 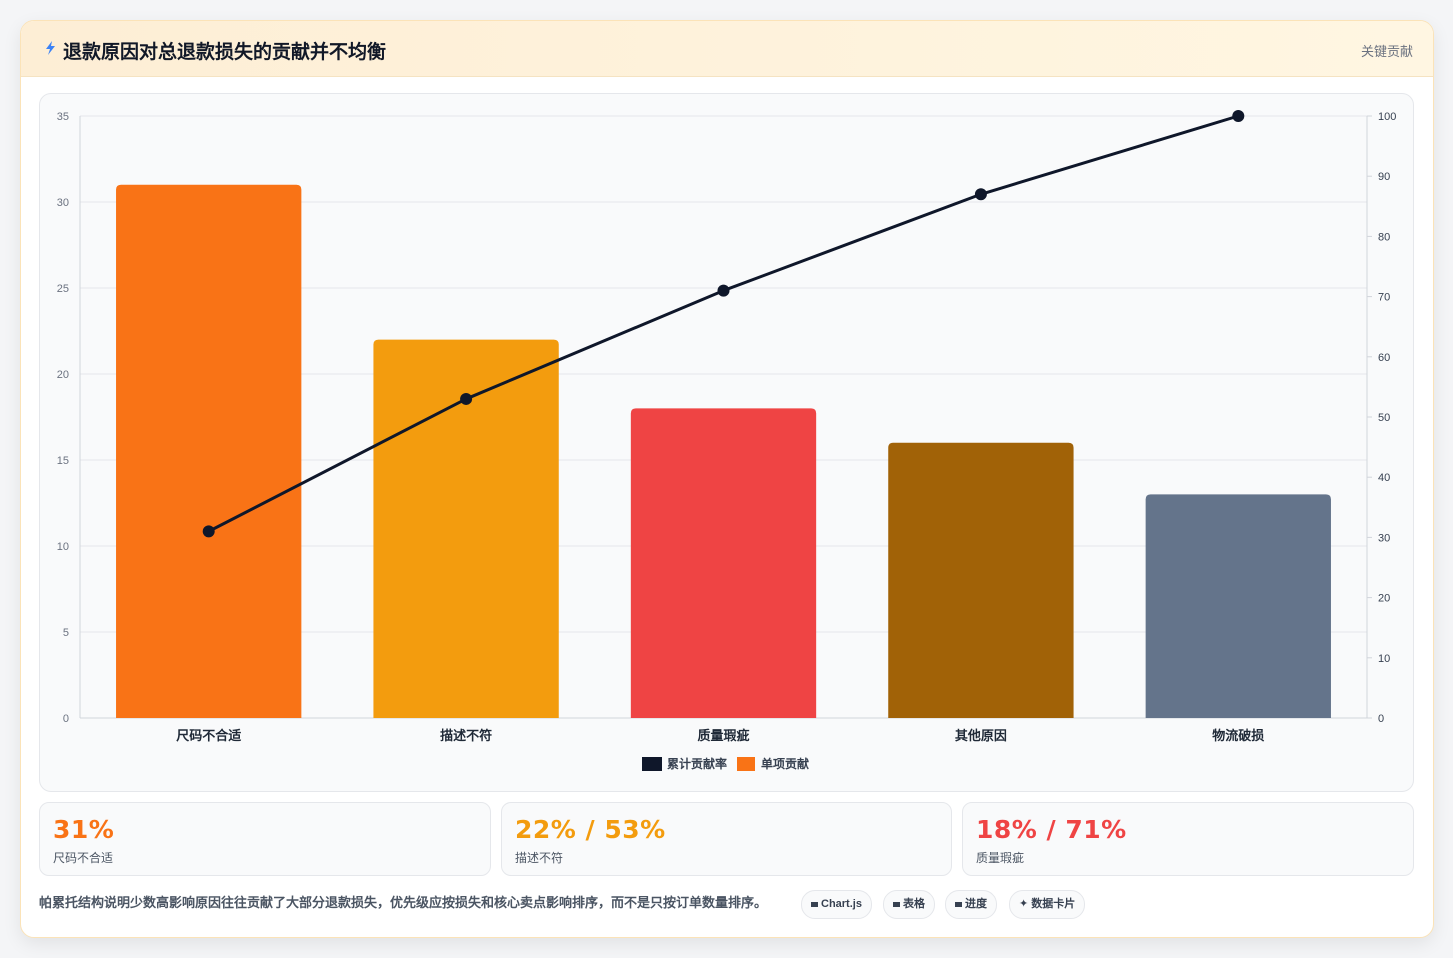 What do you see at coordinates (1025, 904) in the screenshot?
I see `sparkle-icon: ✦` at bounding box center [1025, 904].